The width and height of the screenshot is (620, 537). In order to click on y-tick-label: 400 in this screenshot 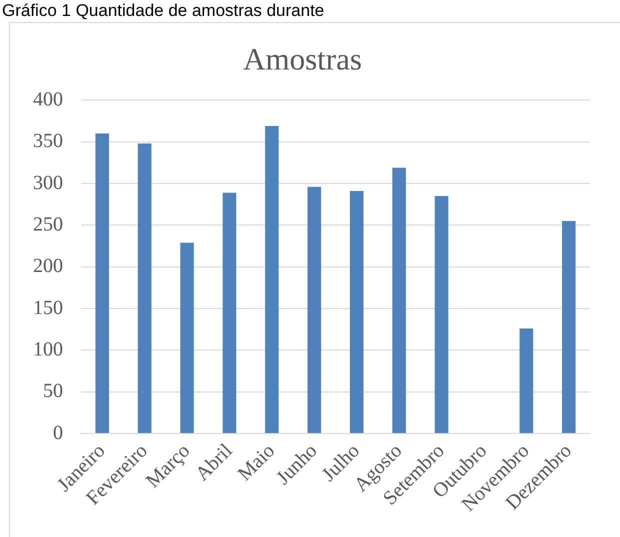, I will do `click(48, 99)`.